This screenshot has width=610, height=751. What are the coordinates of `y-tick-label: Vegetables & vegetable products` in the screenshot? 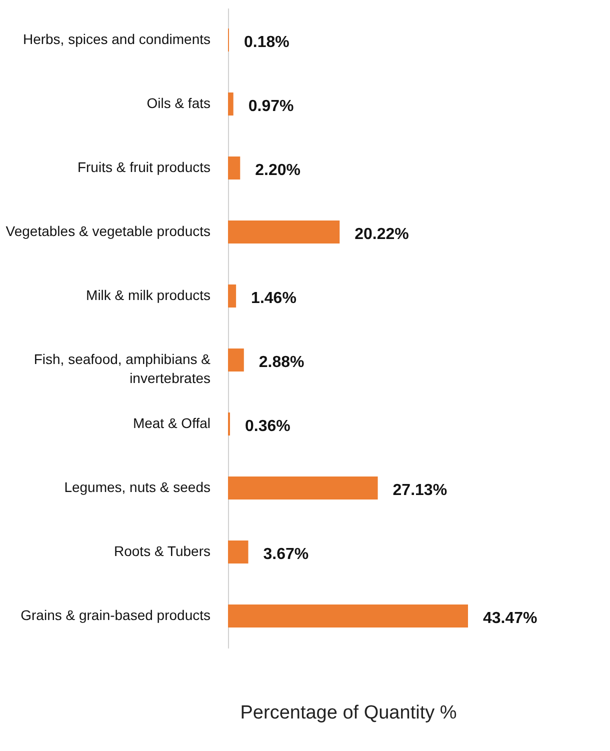 It's located at (108, 231).